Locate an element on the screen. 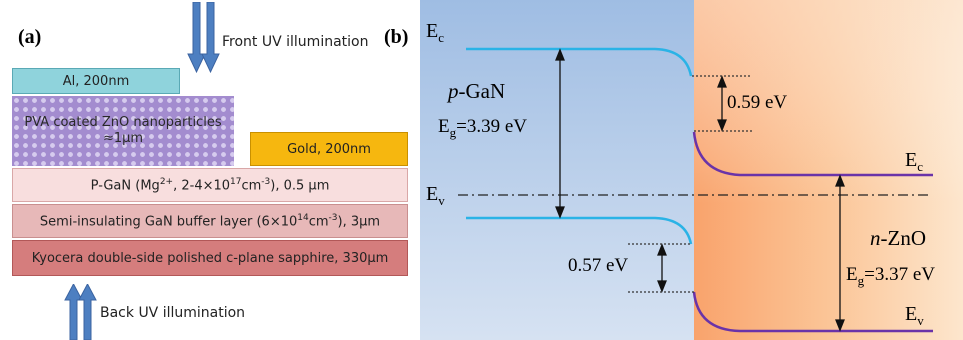 Image resolution: width=963 pixels, height=340 pixels. zno-valence-band is located at coordinates (812, 312).